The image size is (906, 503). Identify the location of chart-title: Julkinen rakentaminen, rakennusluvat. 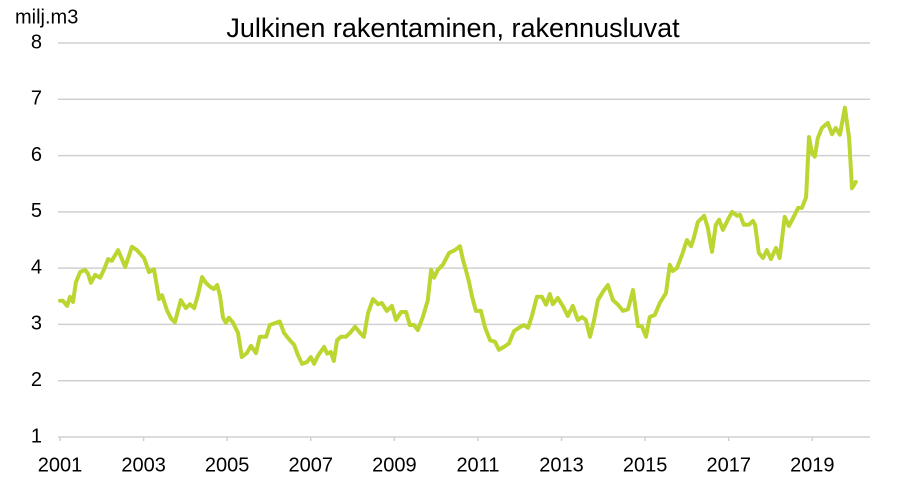
(453, 28).